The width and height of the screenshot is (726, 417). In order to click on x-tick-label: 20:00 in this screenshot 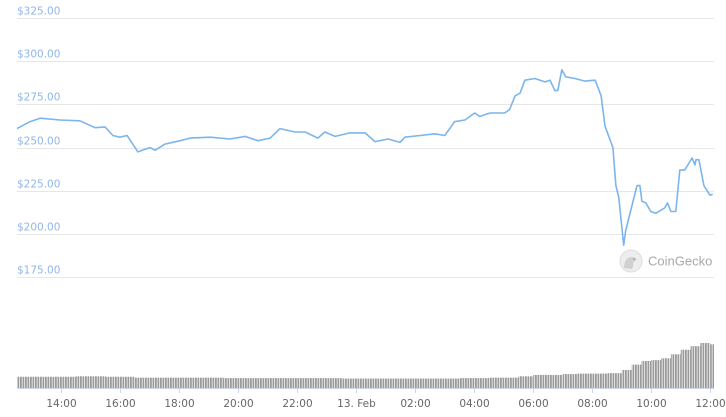, I will do `click(238, 404)`.